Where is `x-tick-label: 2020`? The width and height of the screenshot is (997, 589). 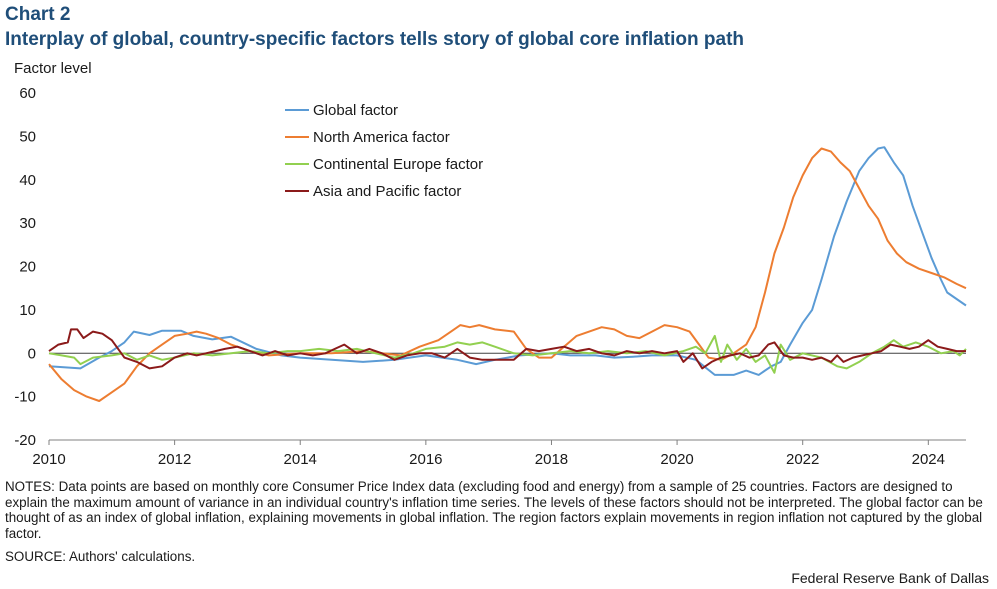
x-tick-label: 2020 is located at coordinates (676, 459).